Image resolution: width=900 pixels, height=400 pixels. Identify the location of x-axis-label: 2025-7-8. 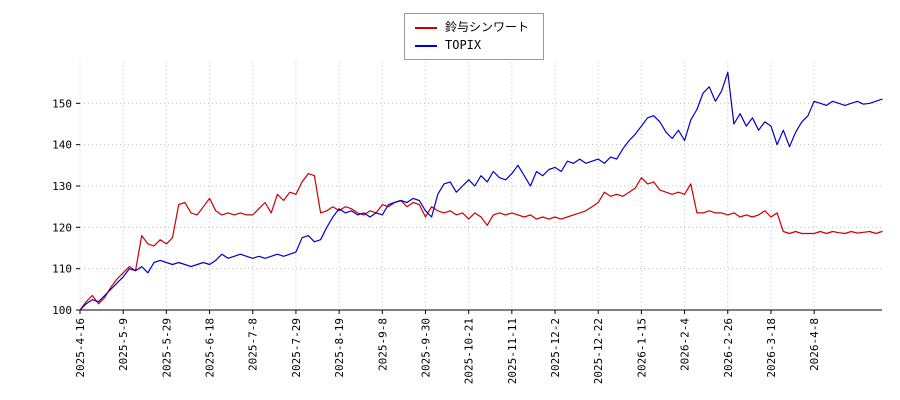
(253, 344).